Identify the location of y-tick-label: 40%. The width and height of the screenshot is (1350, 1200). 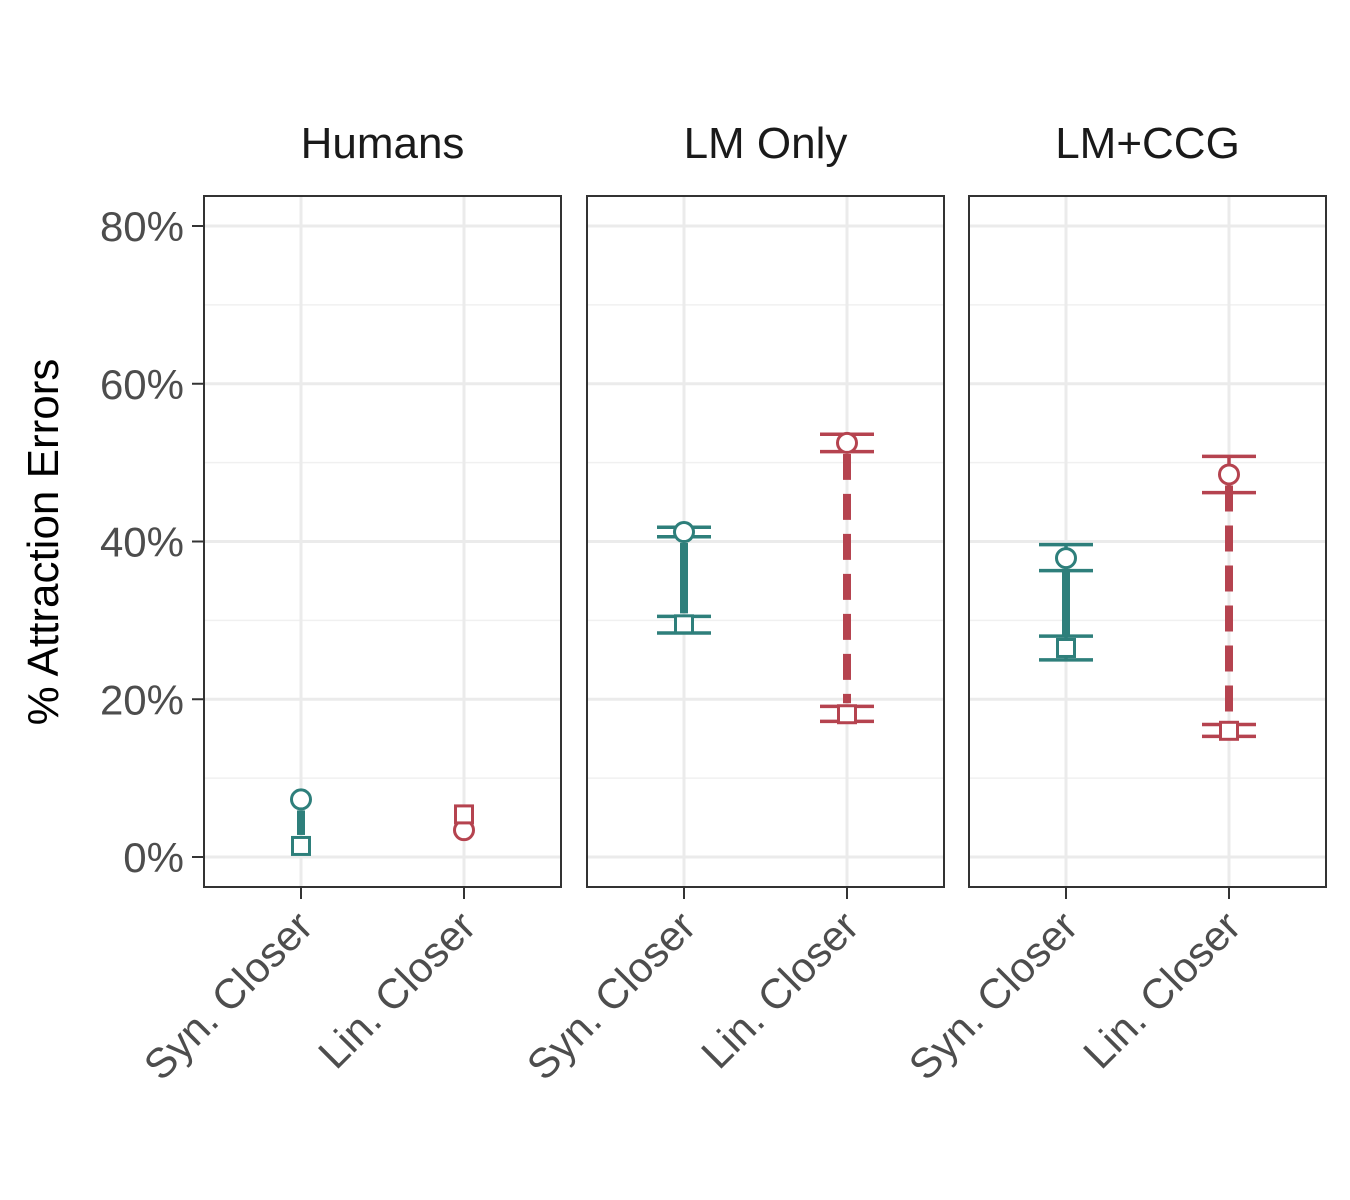
(142, 542).